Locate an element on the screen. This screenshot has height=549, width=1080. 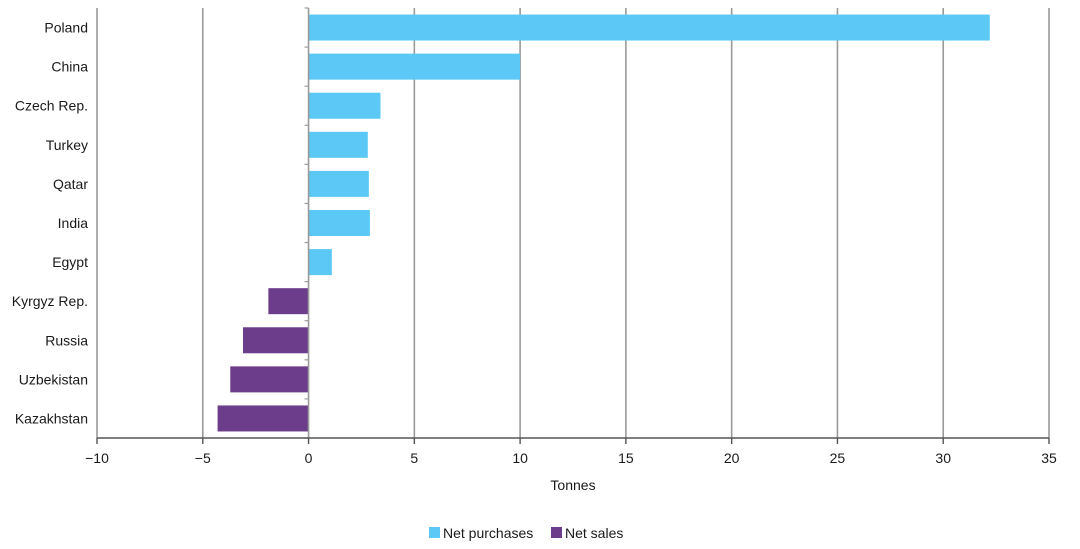
category-label-kazakhstan: Kazakhstan is located at coordinates (51, 418).